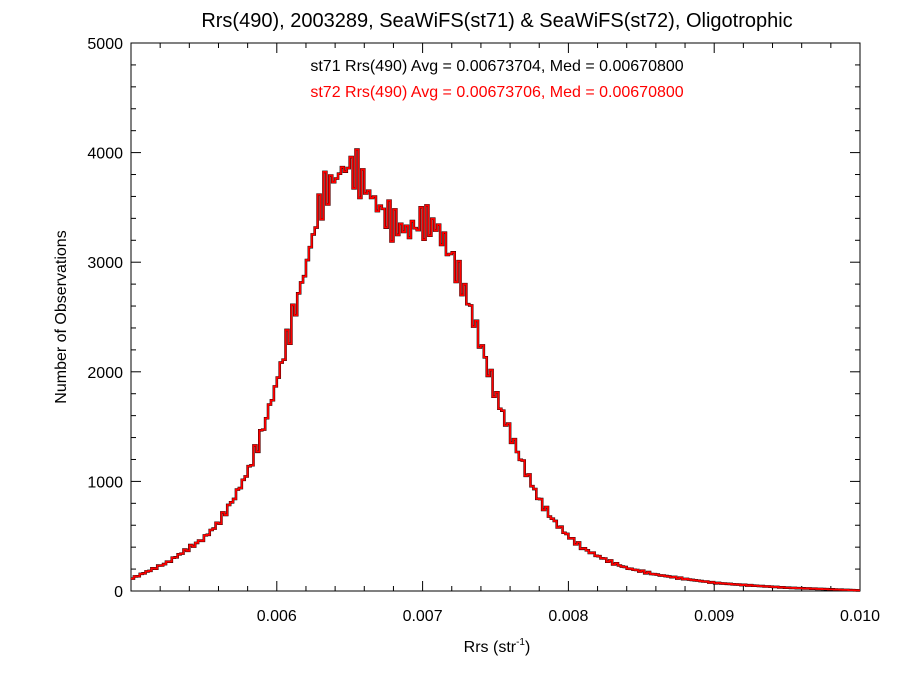 This screenshot has height=675, width=900. Describe the element at coordinates (105, 482) in the screenshot. I see `y-tick-label: 1000` at that location.